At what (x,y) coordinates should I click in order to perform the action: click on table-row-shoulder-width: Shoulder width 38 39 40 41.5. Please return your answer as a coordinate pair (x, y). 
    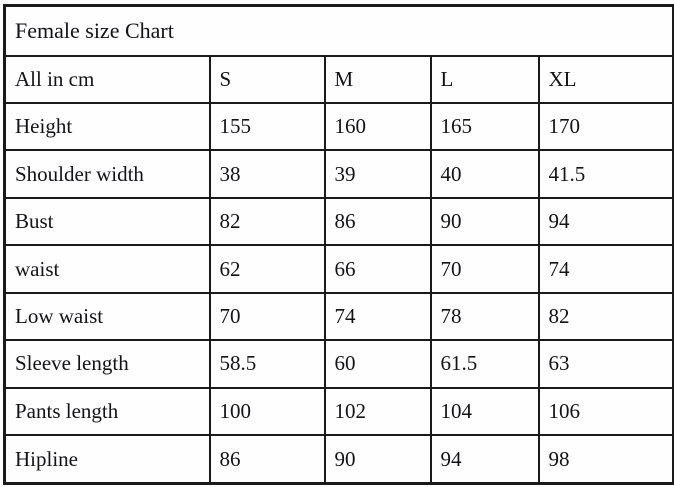
    Looking at the image, I should click on (338, 174).